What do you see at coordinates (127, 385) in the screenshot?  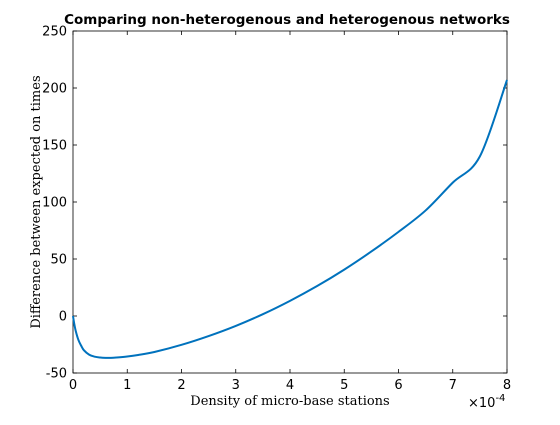 I see `x-tick-label: 1` at bounding box center [127, 385].